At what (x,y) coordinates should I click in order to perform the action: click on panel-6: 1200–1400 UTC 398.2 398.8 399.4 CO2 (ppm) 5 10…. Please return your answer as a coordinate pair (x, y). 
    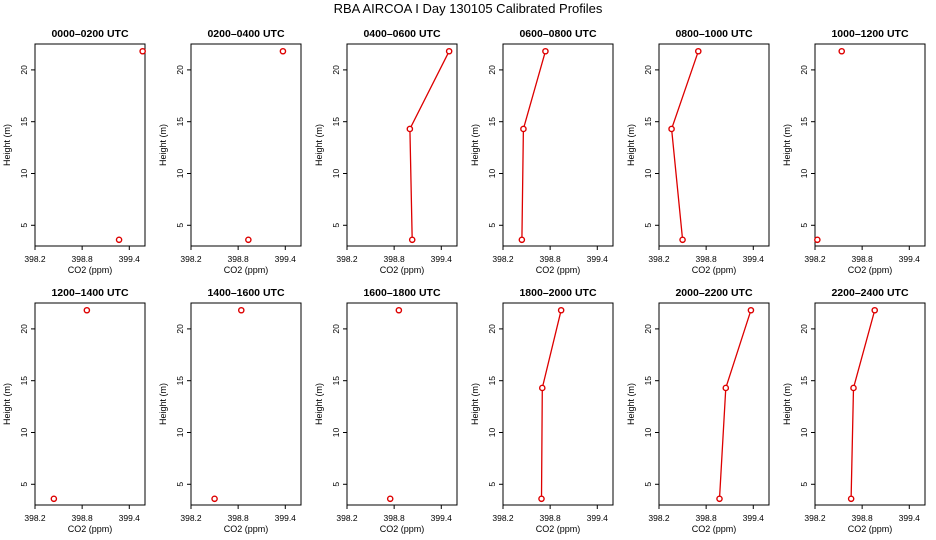
    Looking at the image, I should click on (74, 410).